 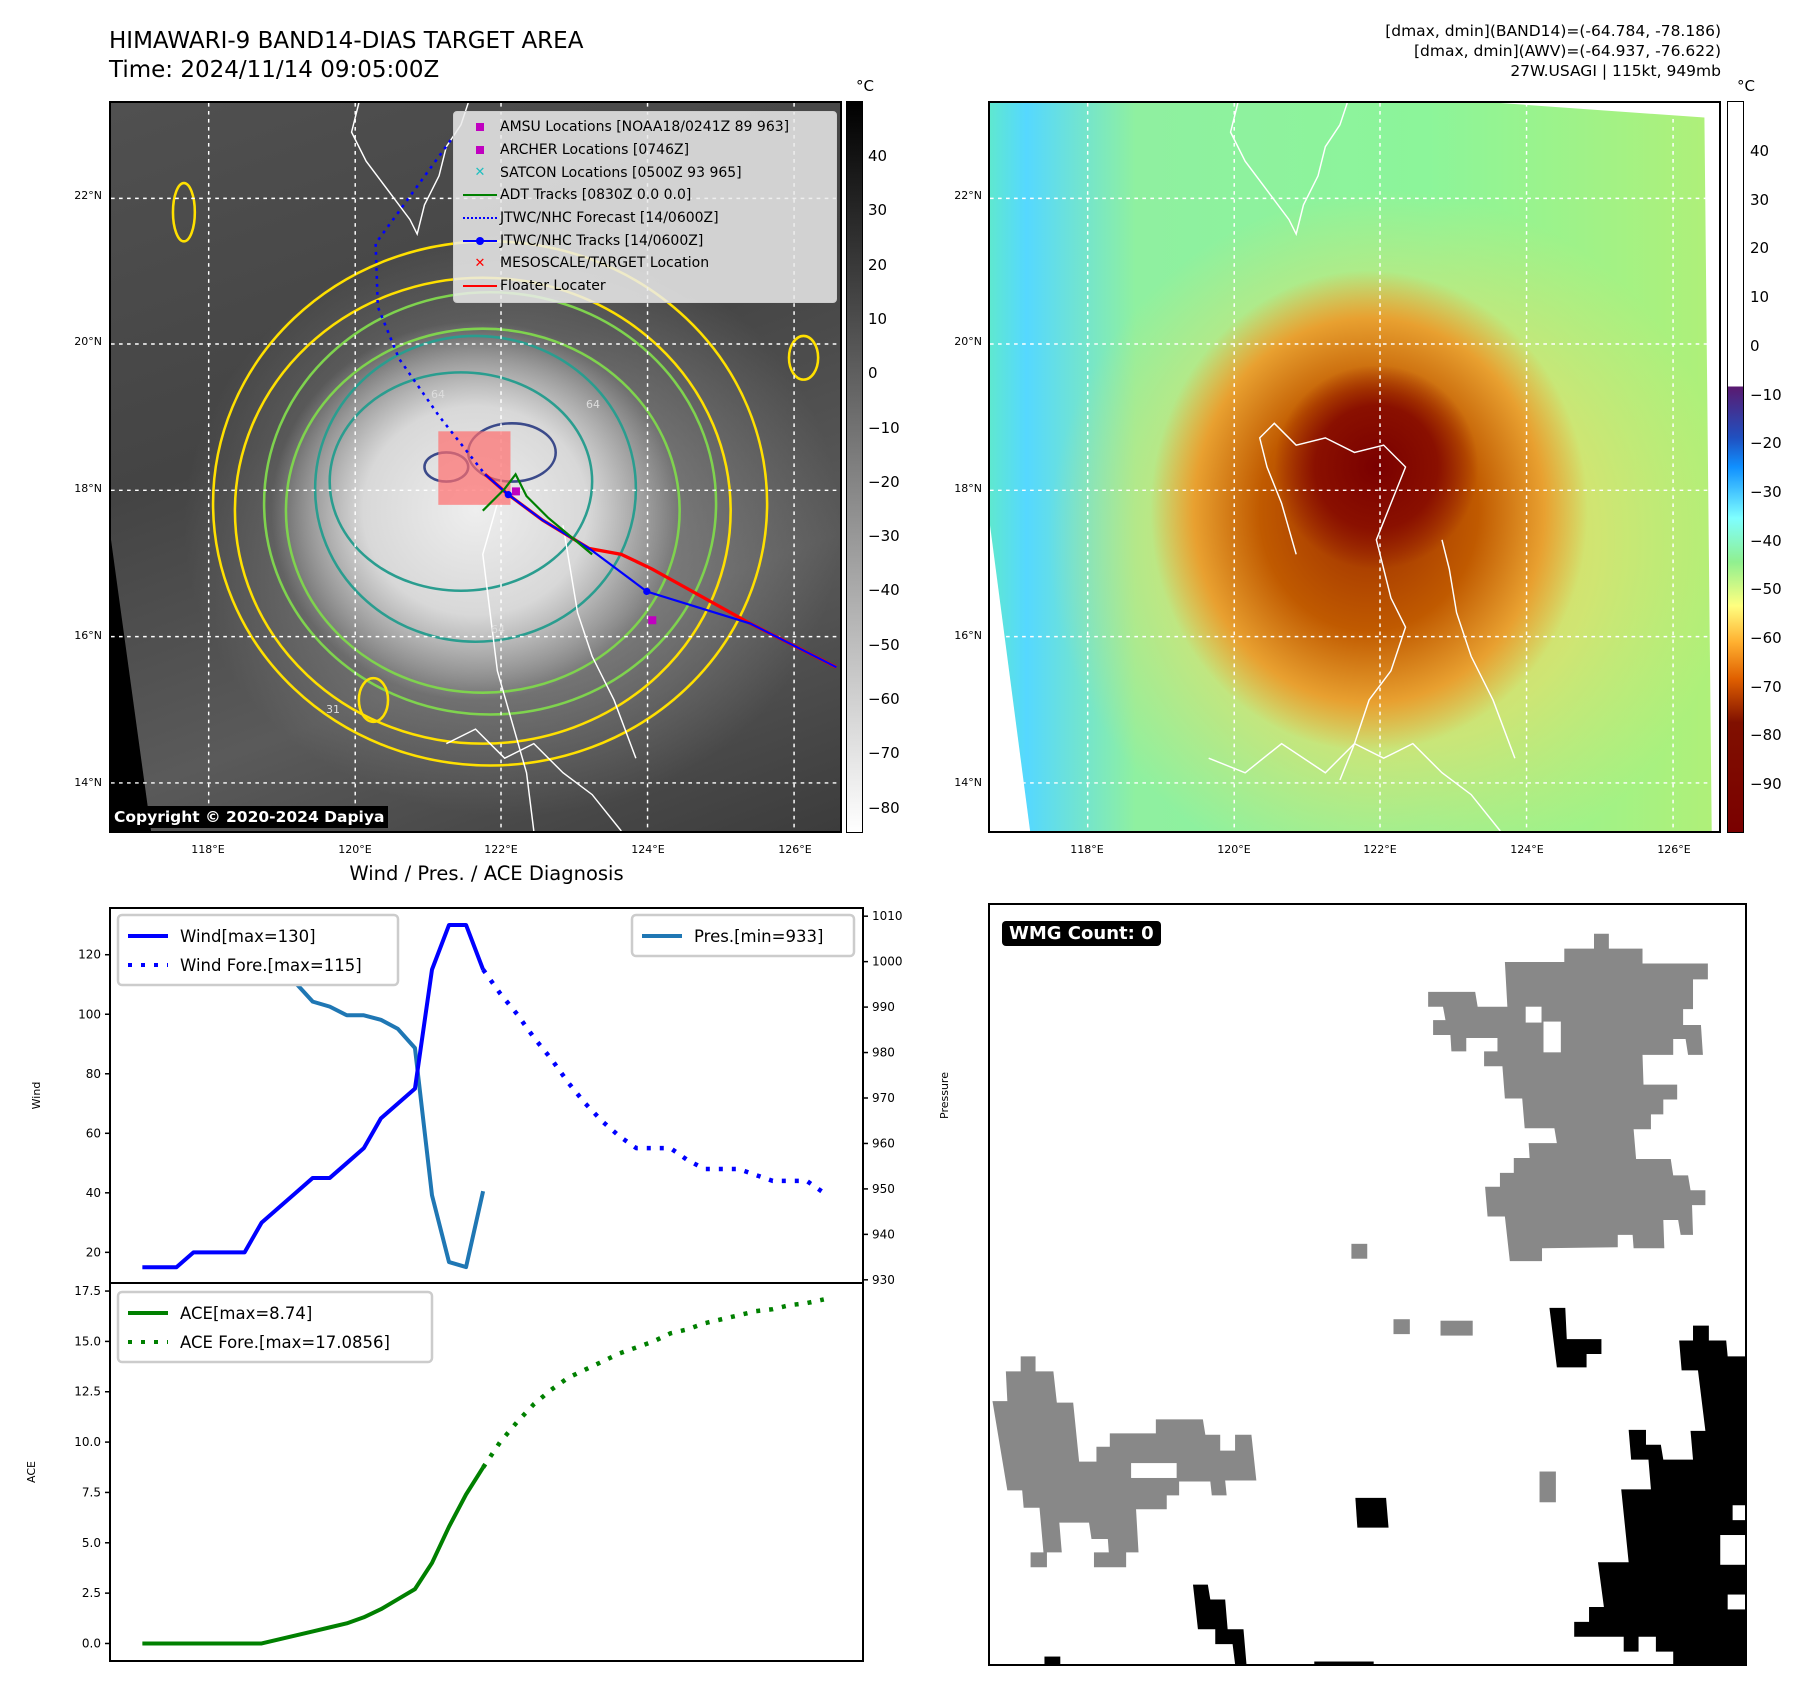 I want to click on x-marker-icon: ✕, so click(x=480, y=173).